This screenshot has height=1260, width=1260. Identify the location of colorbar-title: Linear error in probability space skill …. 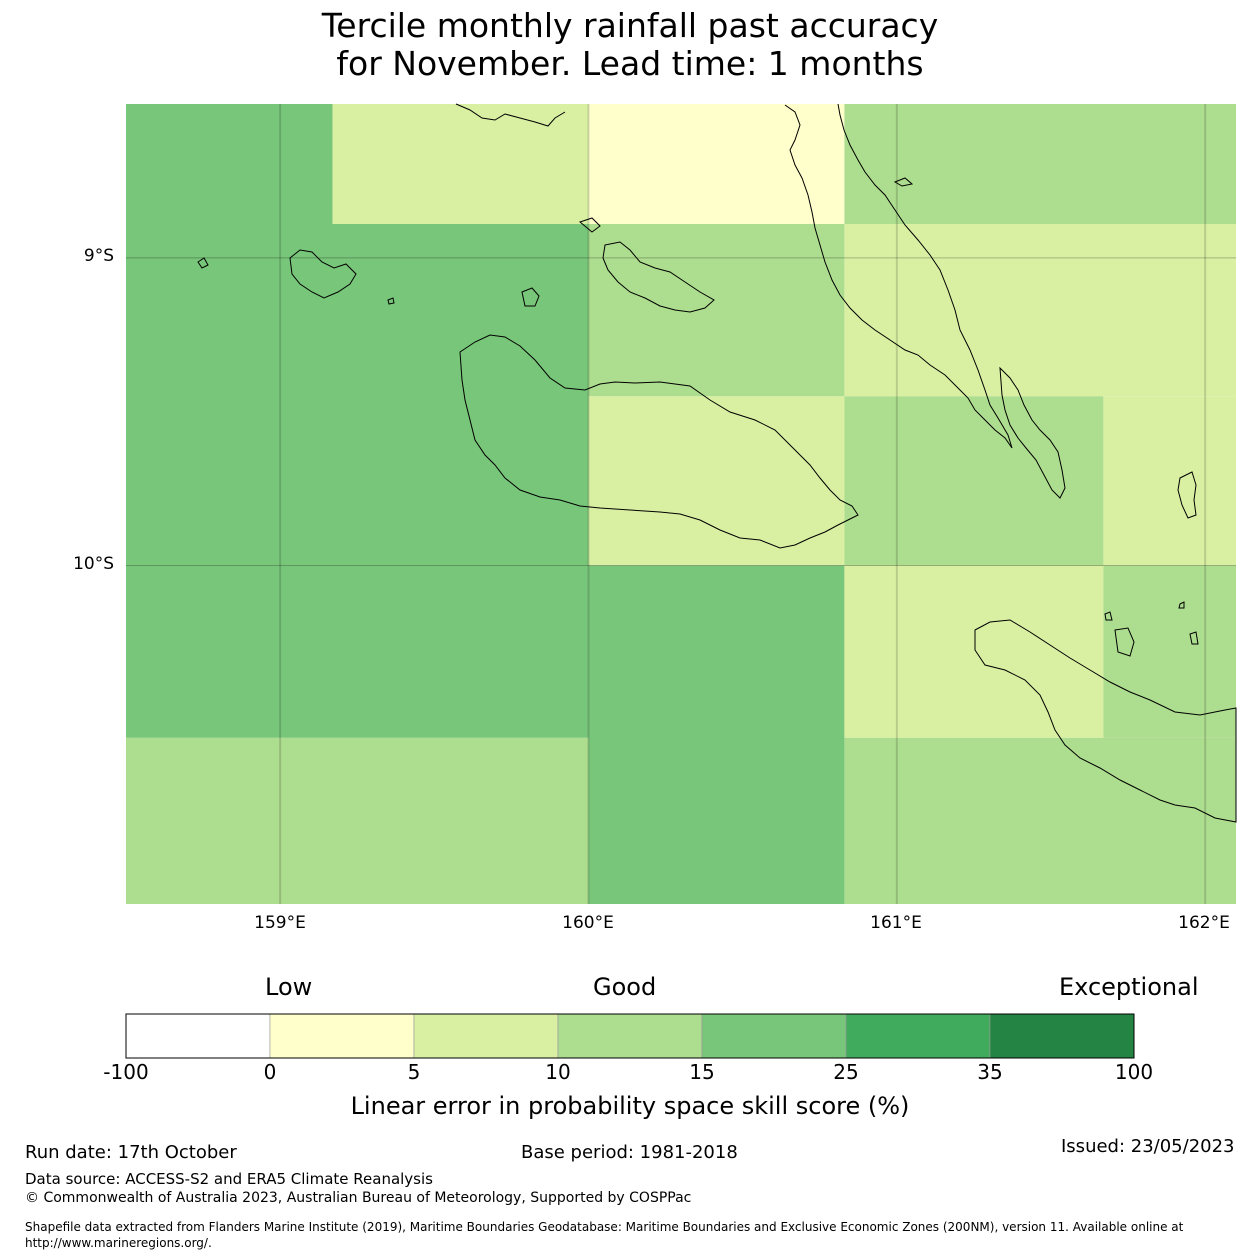
(630, 1106).